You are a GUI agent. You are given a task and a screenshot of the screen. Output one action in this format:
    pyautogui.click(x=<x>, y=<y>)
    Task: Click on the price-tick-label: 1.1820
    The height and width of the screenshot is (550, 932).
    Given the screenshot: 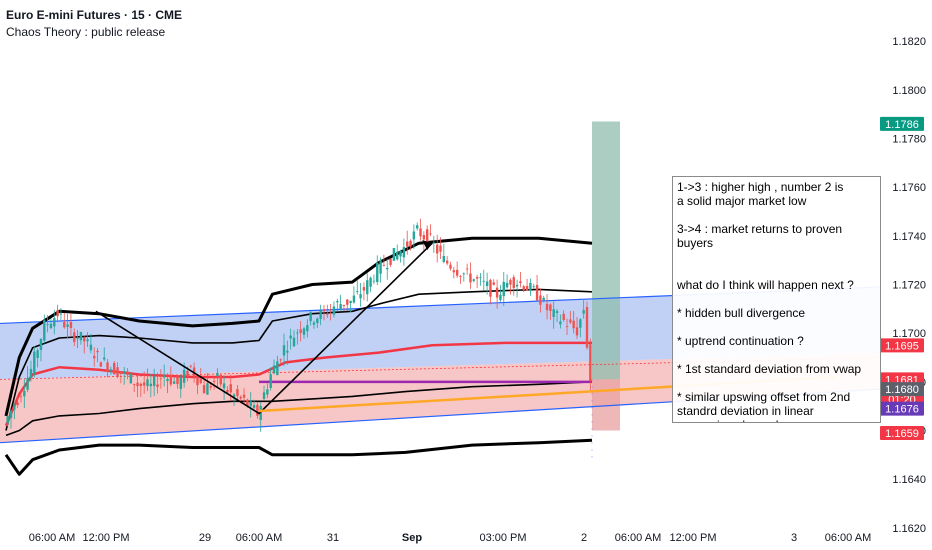 What is the action you would take?
    pyautogui.click(x=909, y=42)
    